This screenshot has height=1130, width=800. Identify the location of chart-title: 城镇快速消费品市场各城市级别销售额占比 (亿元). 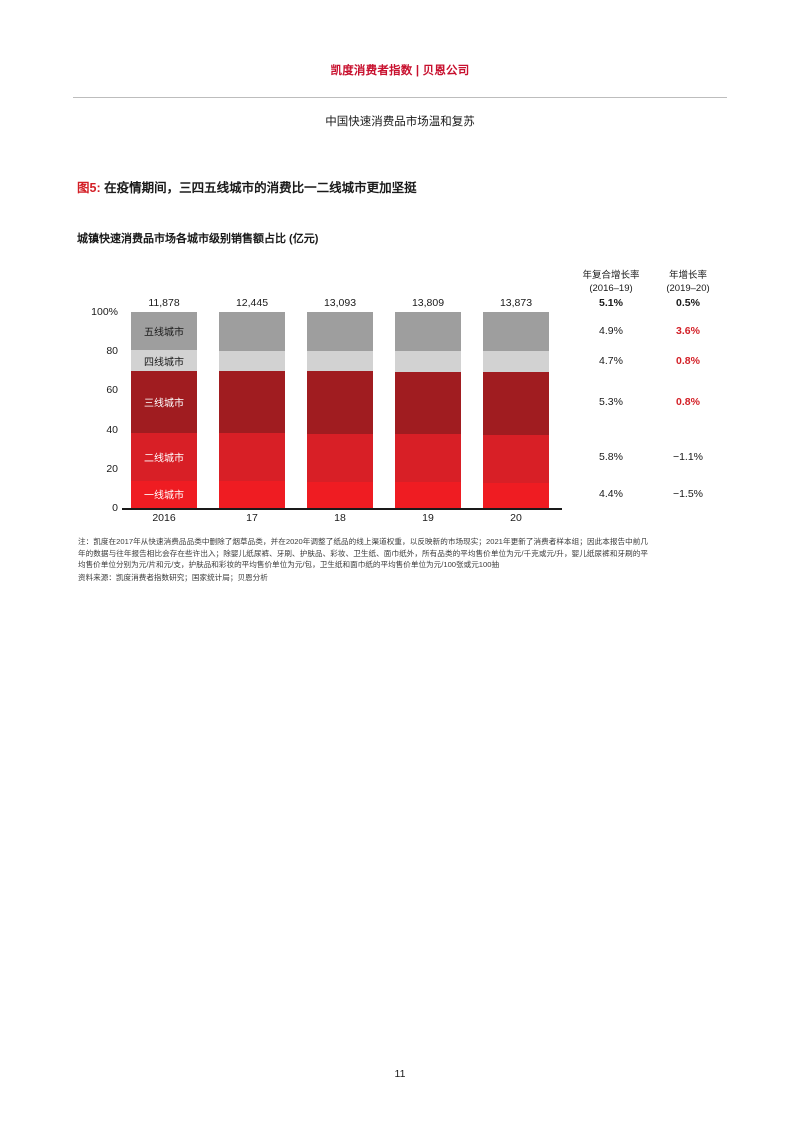
(198, 239).